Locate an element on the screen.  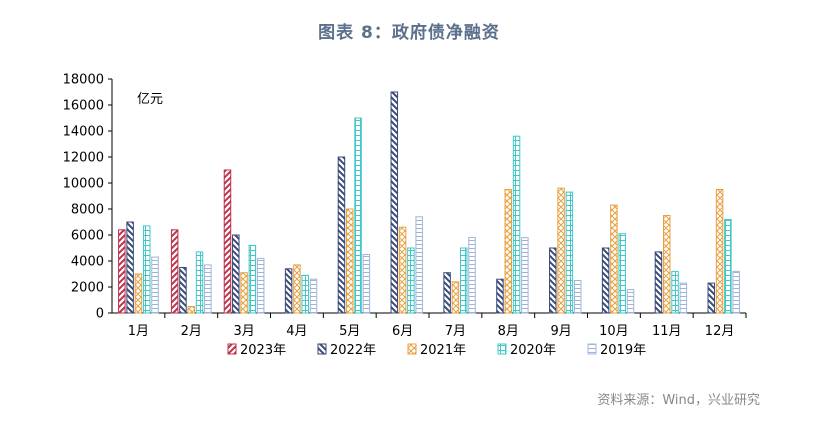
y-tick-label: 10000 is located at coordinates (83, 184).